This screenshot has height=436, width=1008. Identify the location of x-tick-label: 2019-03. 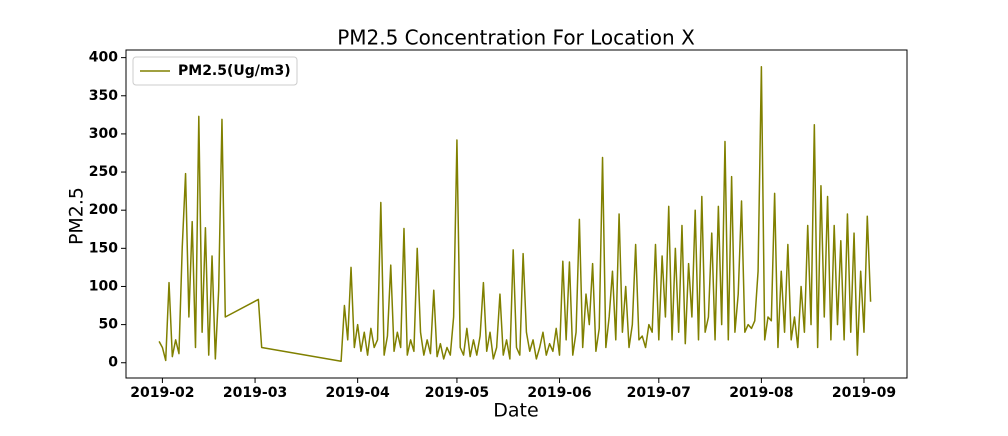
(255, 393).